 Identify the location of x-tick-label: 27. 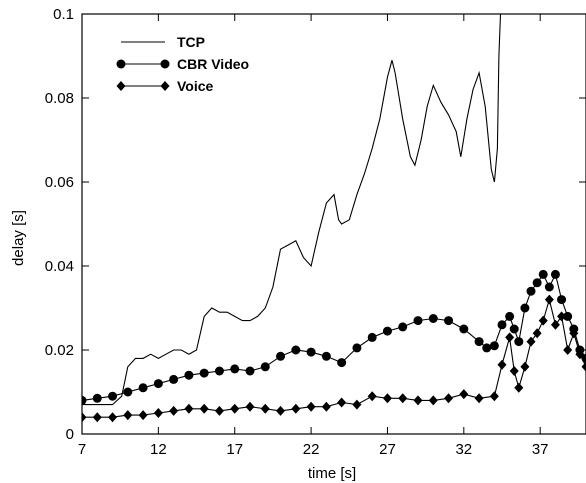
(387, 449).